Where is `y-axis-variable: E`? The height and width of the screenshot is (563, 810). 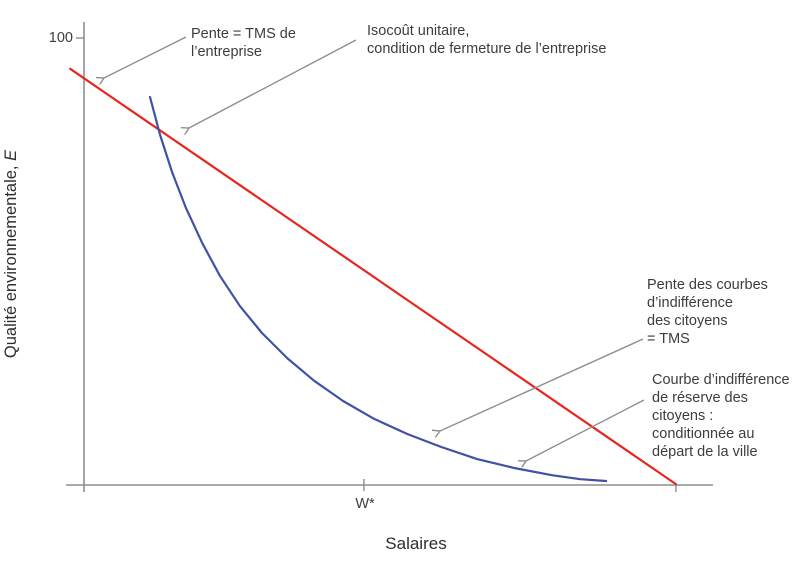 y-axis-variable: E is located at coordinates (11, 155).